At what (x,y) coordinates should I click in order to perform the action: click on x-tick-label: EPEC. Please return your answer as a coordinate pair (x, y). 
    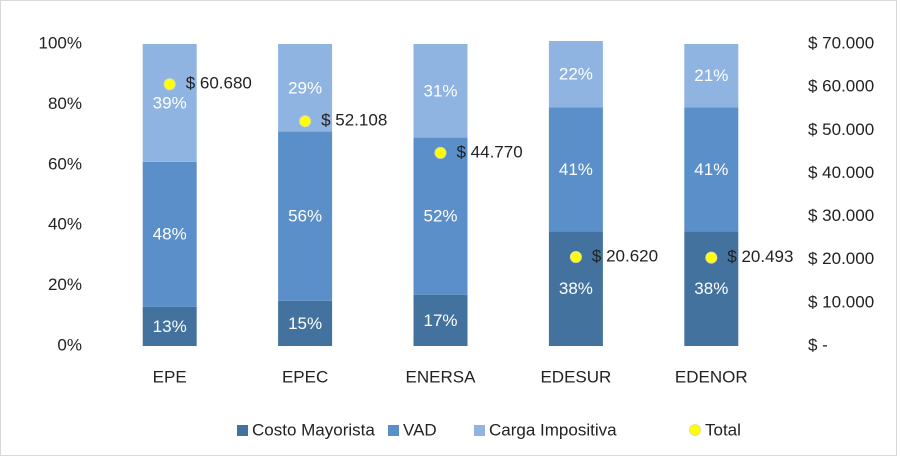
    Looking at the image, I should click on (305, 376).